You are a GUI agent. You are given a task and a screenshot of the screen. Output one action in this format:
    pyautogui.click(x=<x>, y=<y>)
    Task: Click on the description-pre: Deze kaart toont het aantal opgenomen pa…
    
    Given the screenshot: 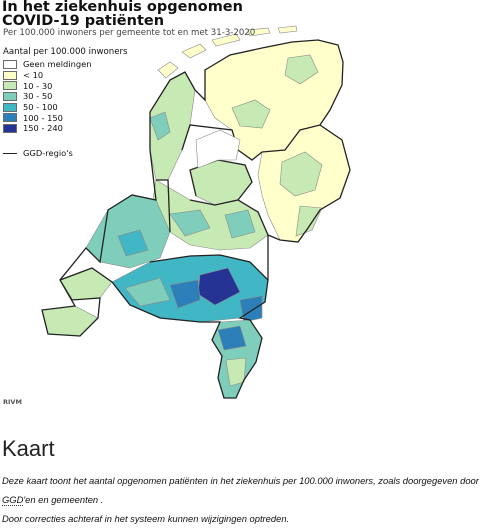 What is the action you would take?
    pyautogui.click(x=240, y=480)
    